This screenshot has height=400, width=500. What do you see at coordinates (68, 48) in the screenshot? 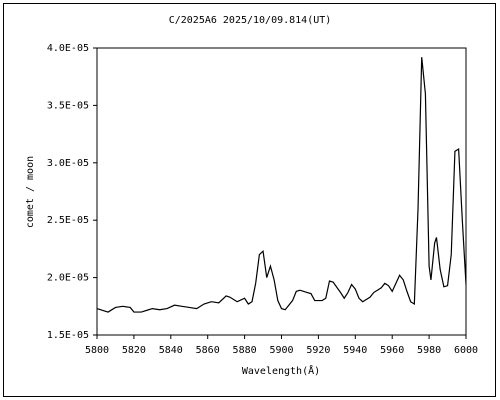
I see `y-tick-label: 4.0E-05` at bounding box center [68, 48].